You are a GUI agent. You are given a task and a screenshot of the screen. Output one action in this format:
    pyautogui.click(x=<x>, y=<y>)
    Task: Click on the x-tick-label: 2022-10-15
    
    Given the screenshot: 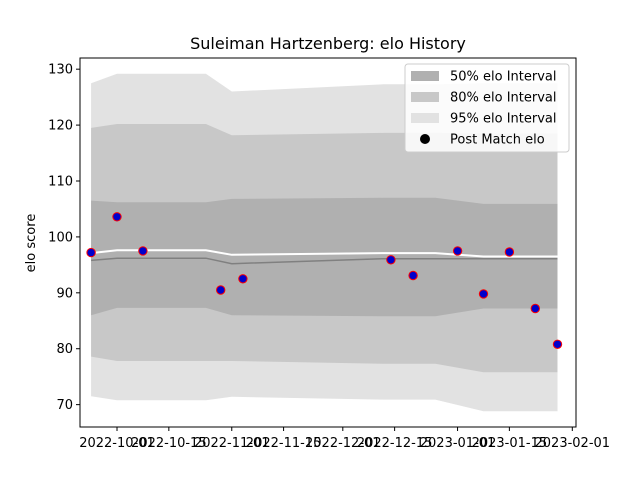 What is the action you would take?
    pyautogui.click(x=169, y=443)
    